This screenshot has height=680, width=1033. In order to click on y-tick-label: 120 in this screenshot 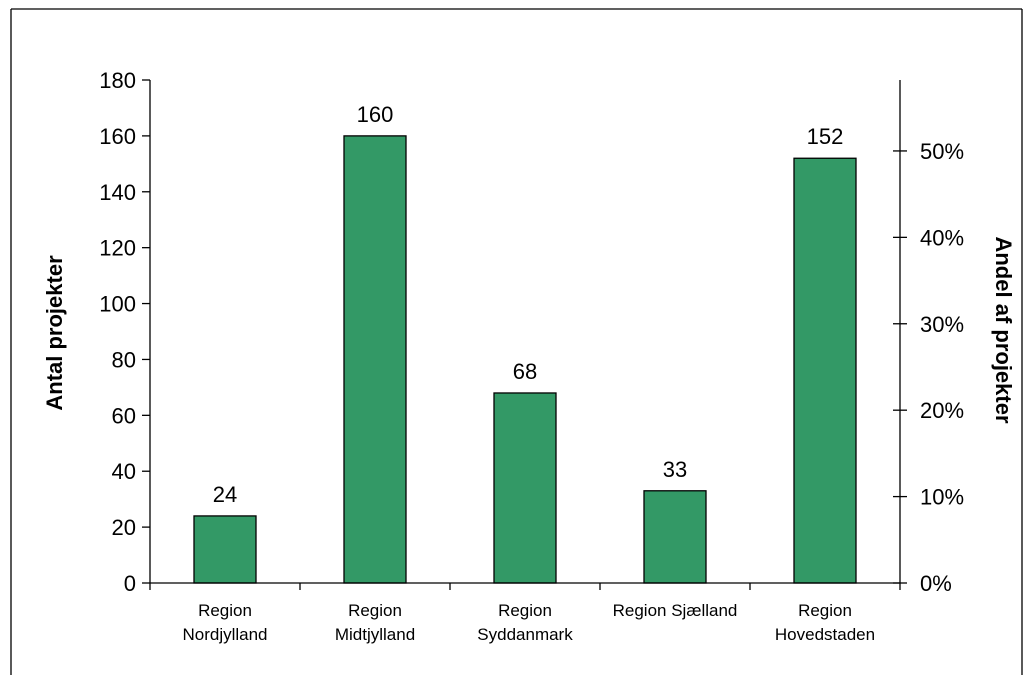, I will do `click(117, 248)`.